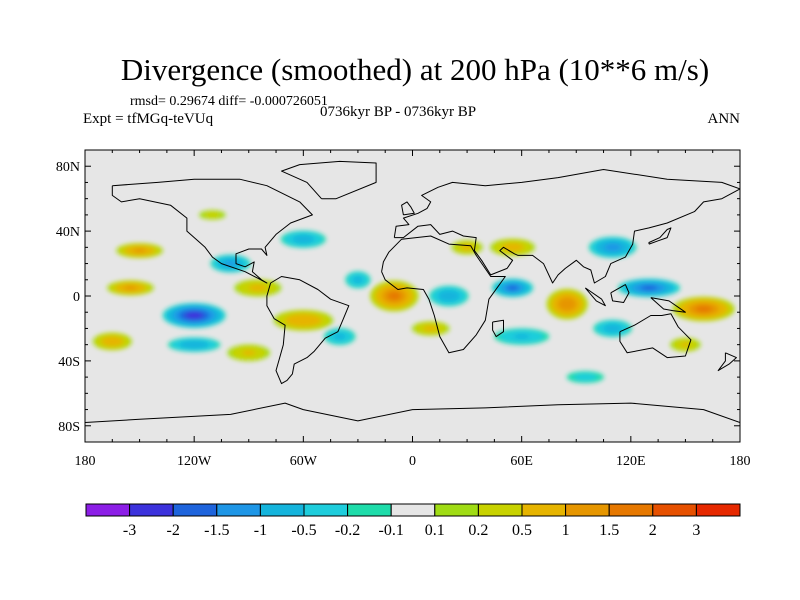  Describe the element at coordinates (68, 232) in the screenshot. I see `y-tick-label: 40N` at that location.